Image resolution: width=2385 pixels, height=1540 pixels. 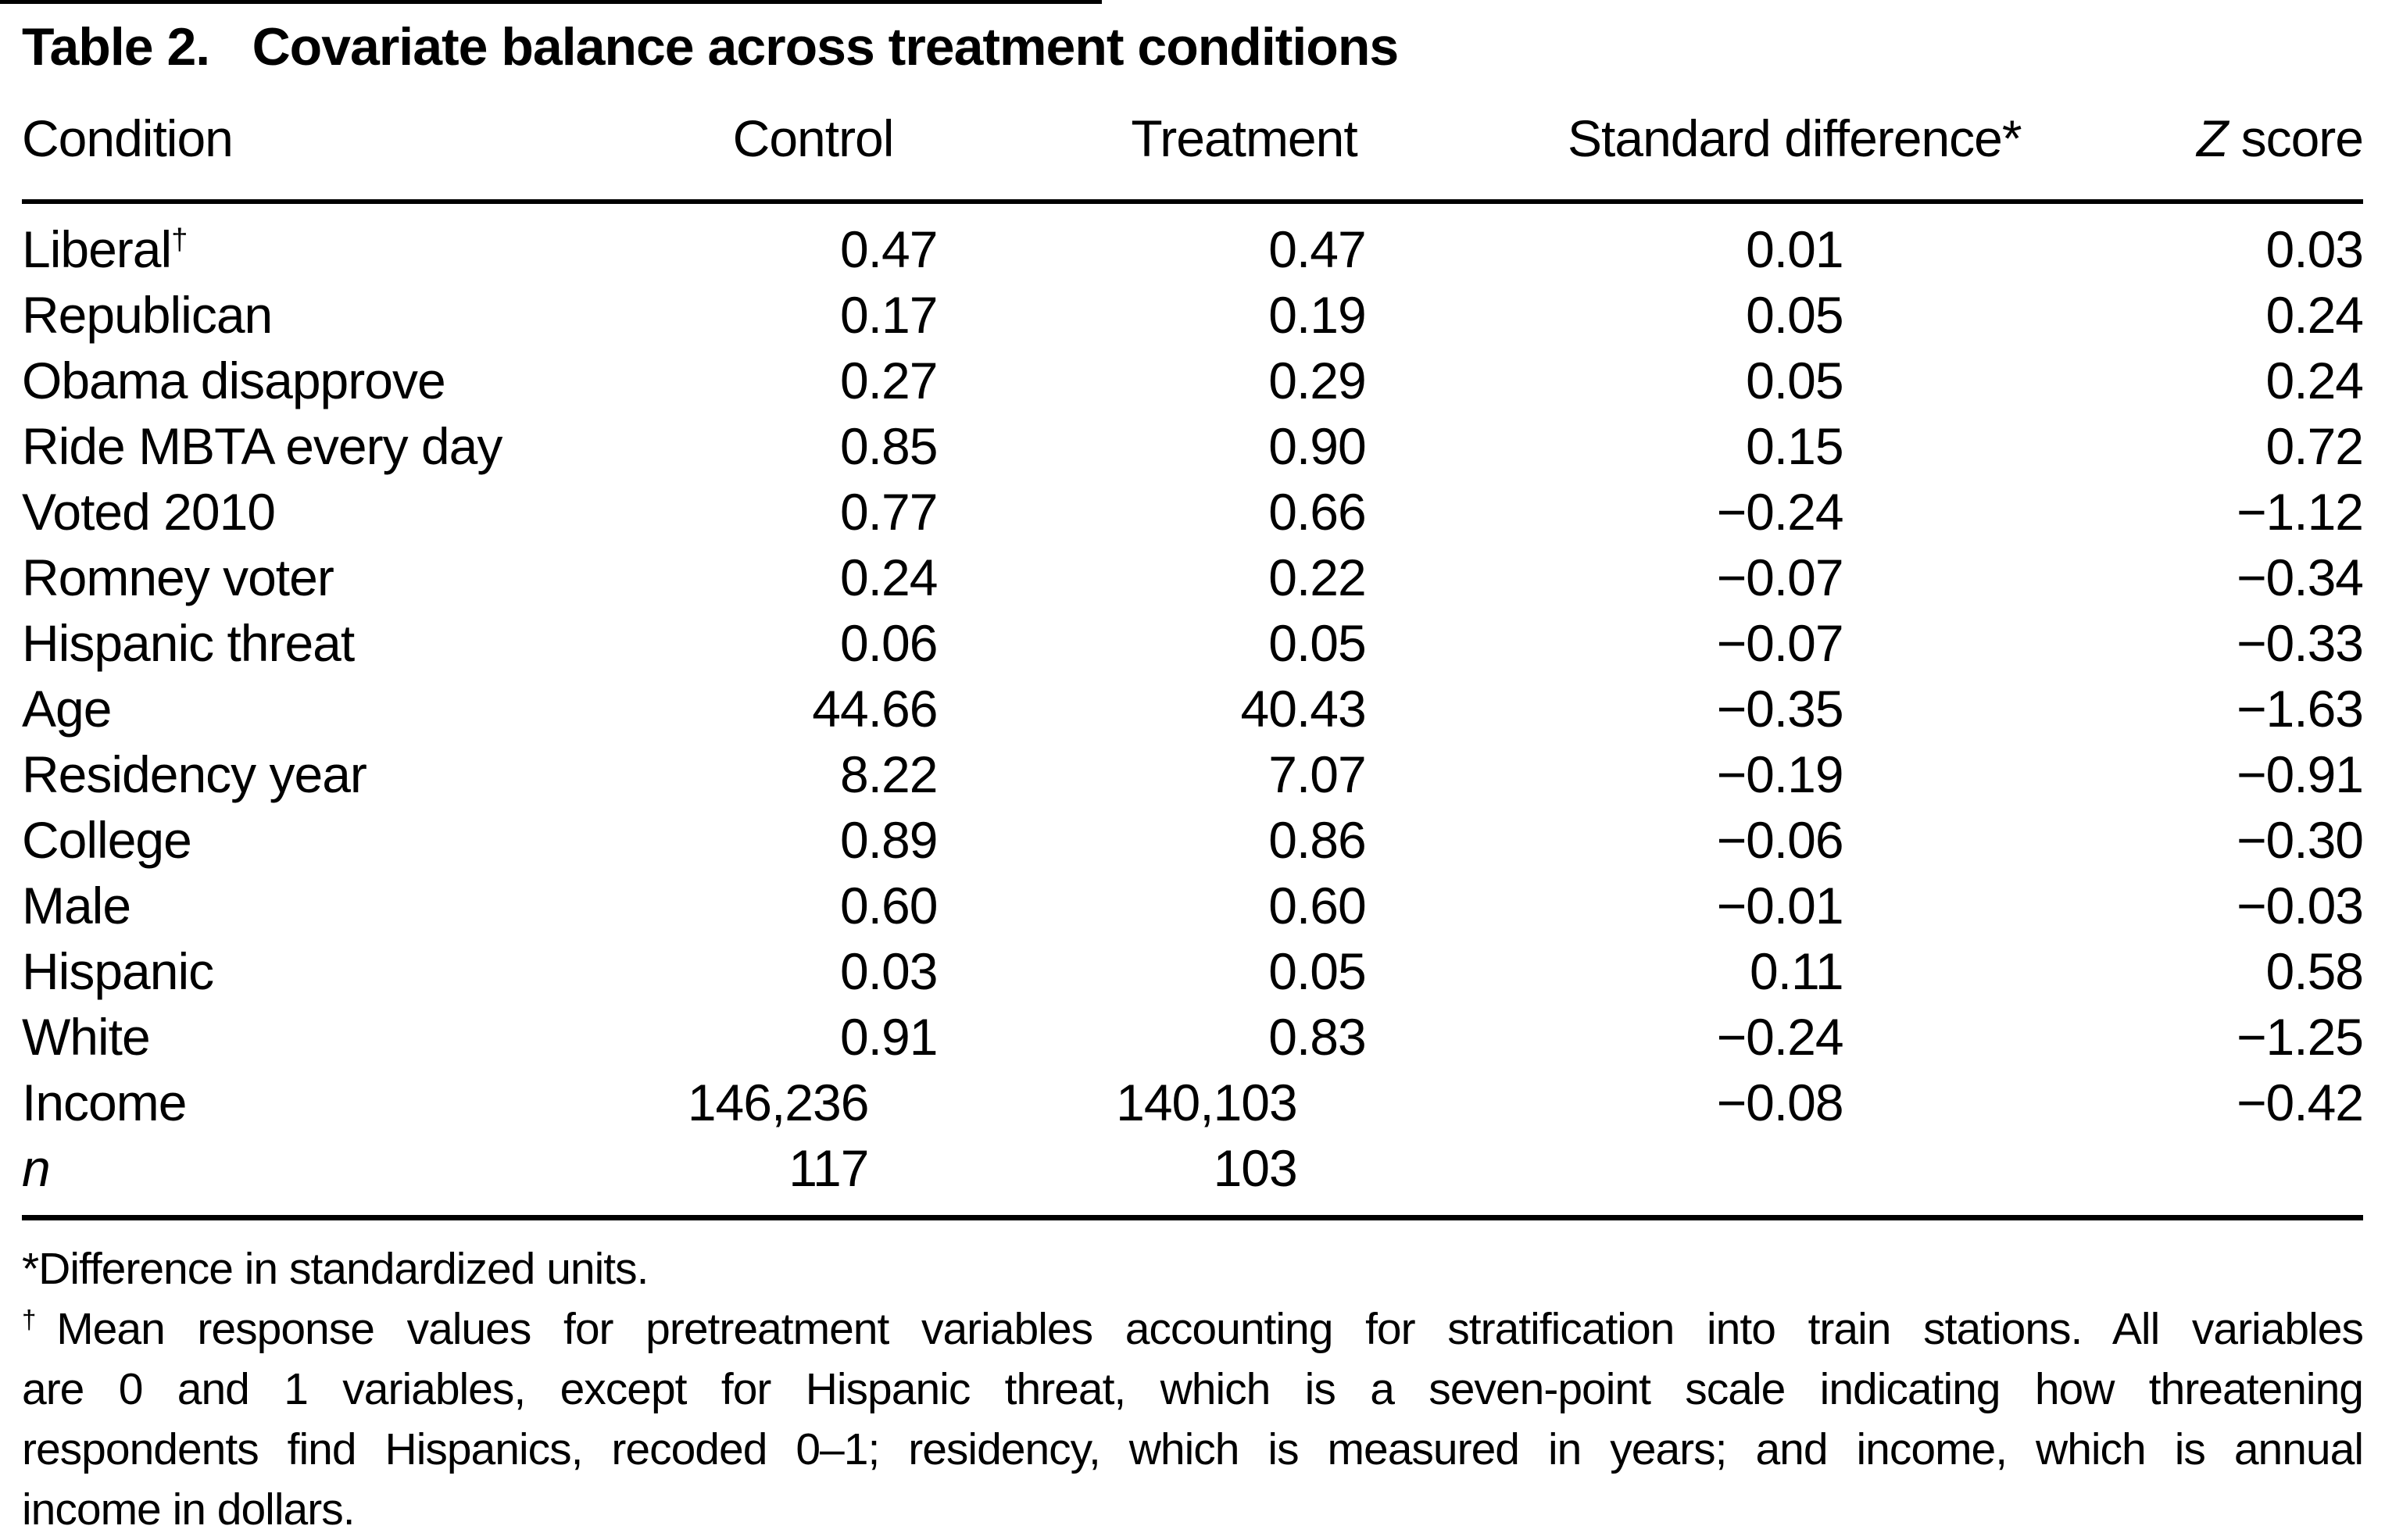 What do you see at coordinates (1151, 143) in the screenshot?
I see `col-header-treatment: Treatment` at bounding box center [1151, 143].